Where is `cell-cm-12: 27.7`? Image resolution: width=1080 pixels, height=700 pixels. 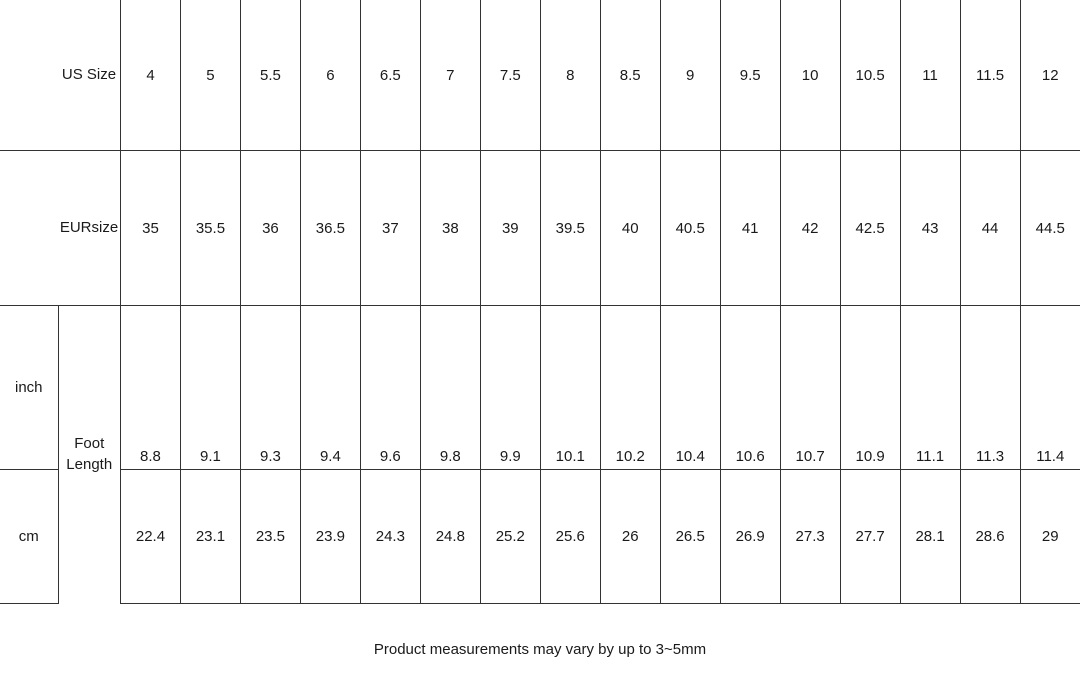
cell-cm-12: 27.7 is located at coordinates (870, 537).